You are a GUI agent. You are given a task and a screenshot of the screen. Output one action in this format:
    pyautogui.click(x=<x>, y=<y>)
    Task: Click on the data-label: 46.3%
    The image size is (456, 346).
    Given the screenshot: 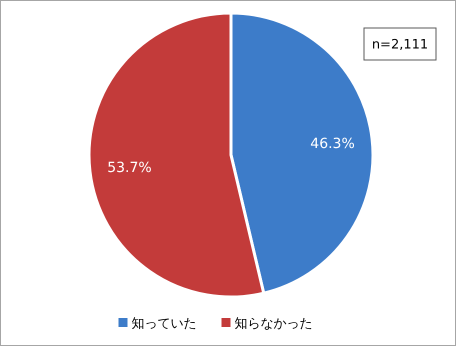 What is the action you would take?
    pyautogui.click(x=332, y=144)
    